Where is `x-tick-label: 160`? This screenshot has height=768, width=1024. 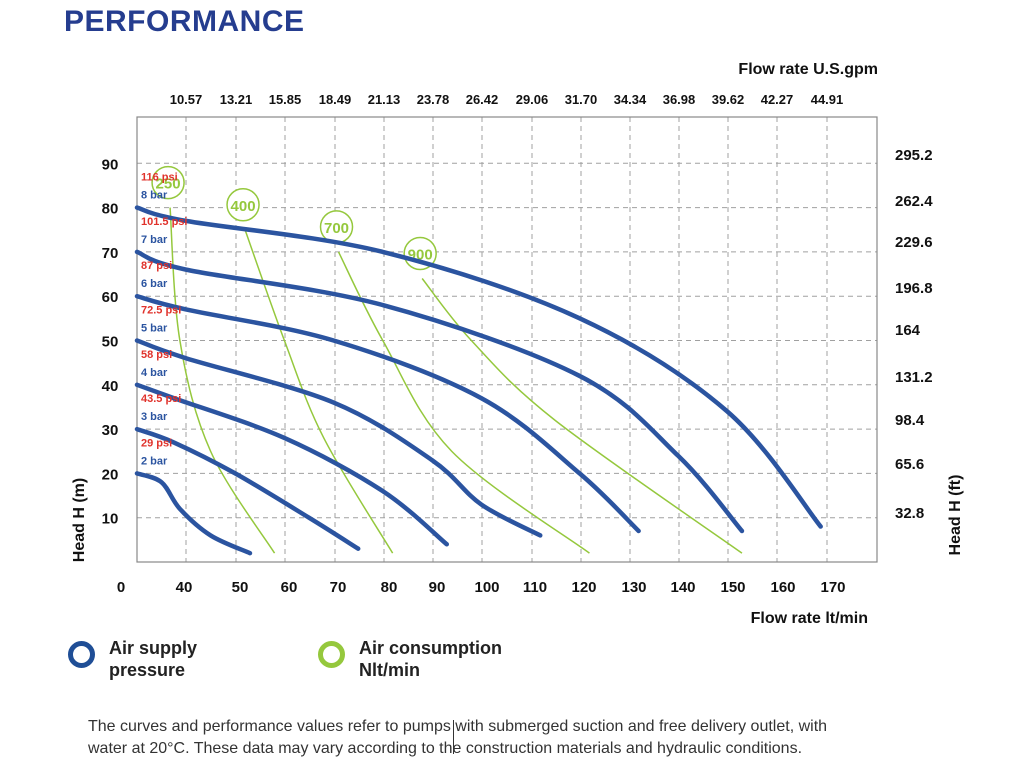
x-tick-label: 160 is located at coordinates (782, 587).